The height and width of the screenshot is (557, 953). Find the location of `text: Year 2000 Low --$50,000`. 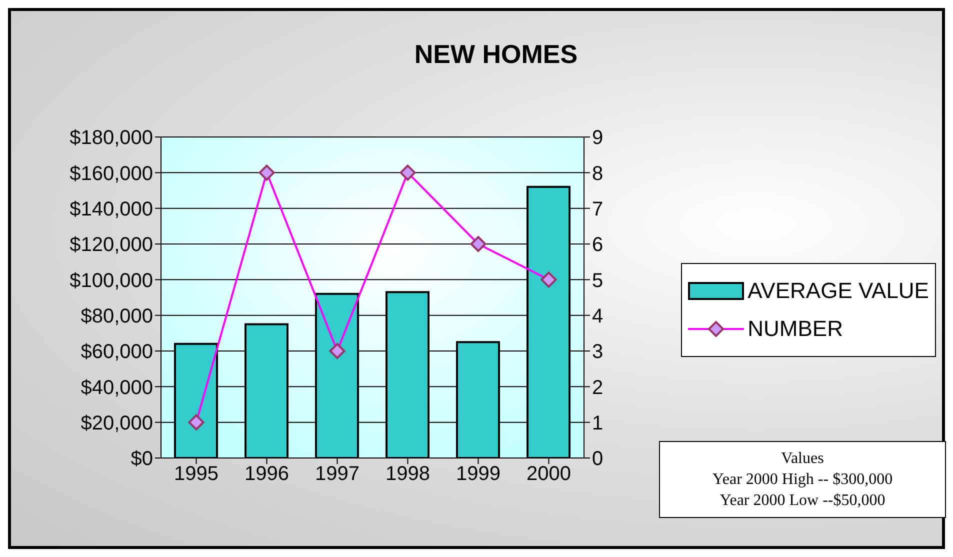

text: Year 2000 Low --$50,000 is located at coordinates (802, 501).